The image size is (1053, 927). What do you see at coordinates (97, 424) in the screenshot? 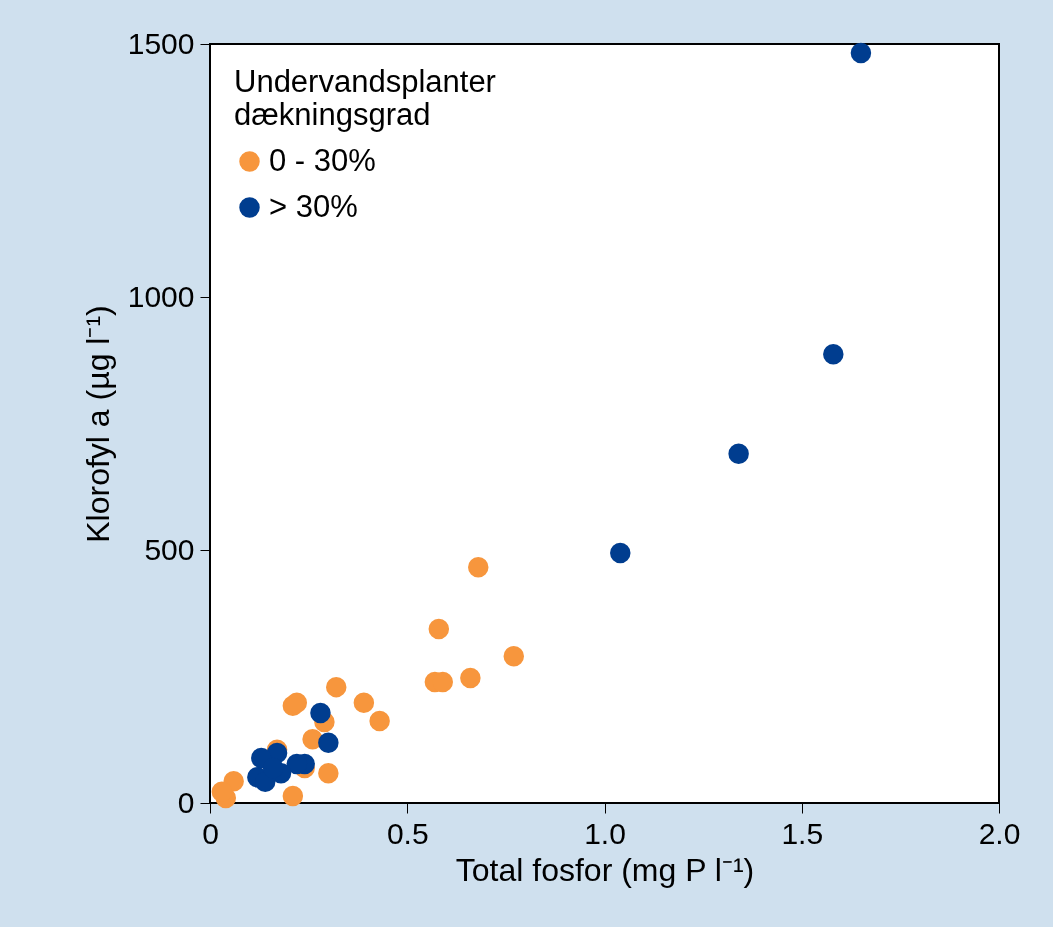
I see `y-axis-title: Klorofyl a (µg l⁻¹)` at bounding box center [97, 424].